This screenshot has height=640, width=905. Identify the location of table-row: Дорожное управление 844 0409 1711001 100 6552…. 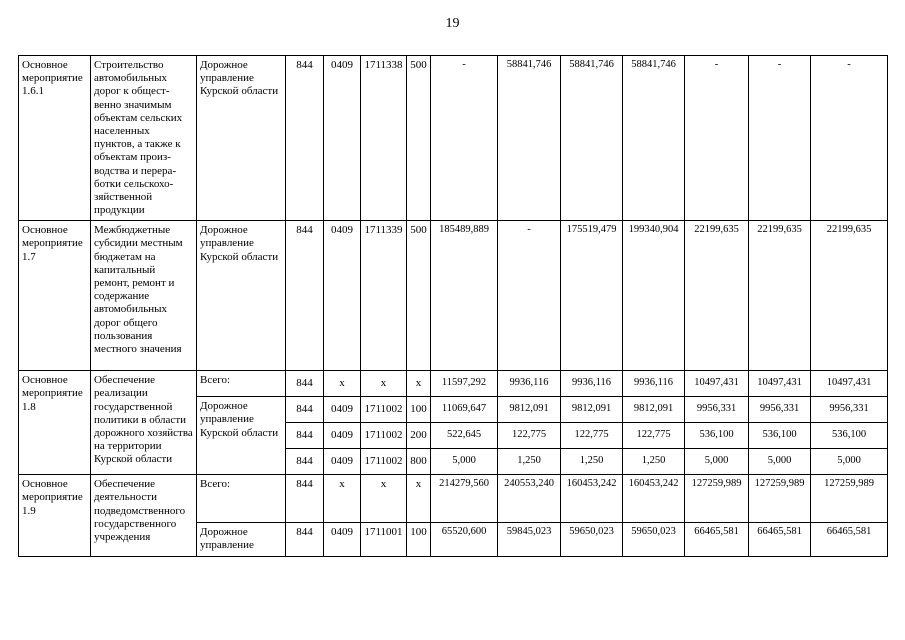
(453, 540).